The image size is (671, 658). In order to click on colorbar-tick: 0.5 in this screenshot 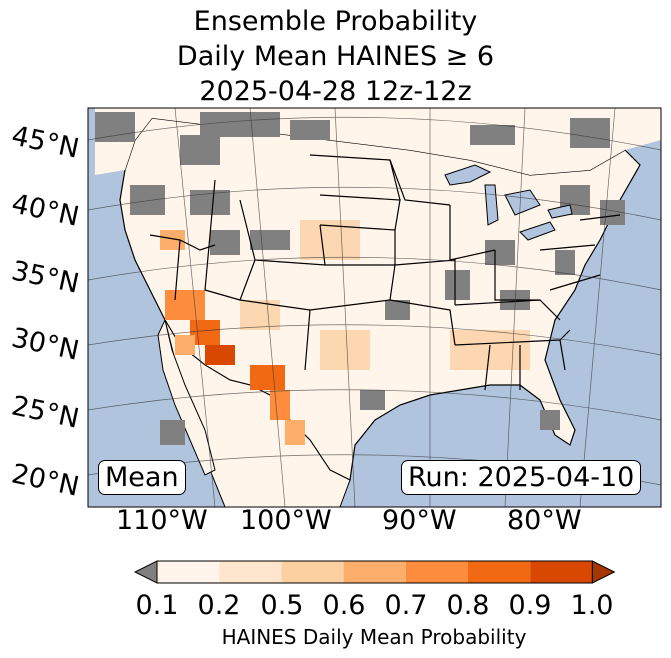, I will do `click(282, 605)`.